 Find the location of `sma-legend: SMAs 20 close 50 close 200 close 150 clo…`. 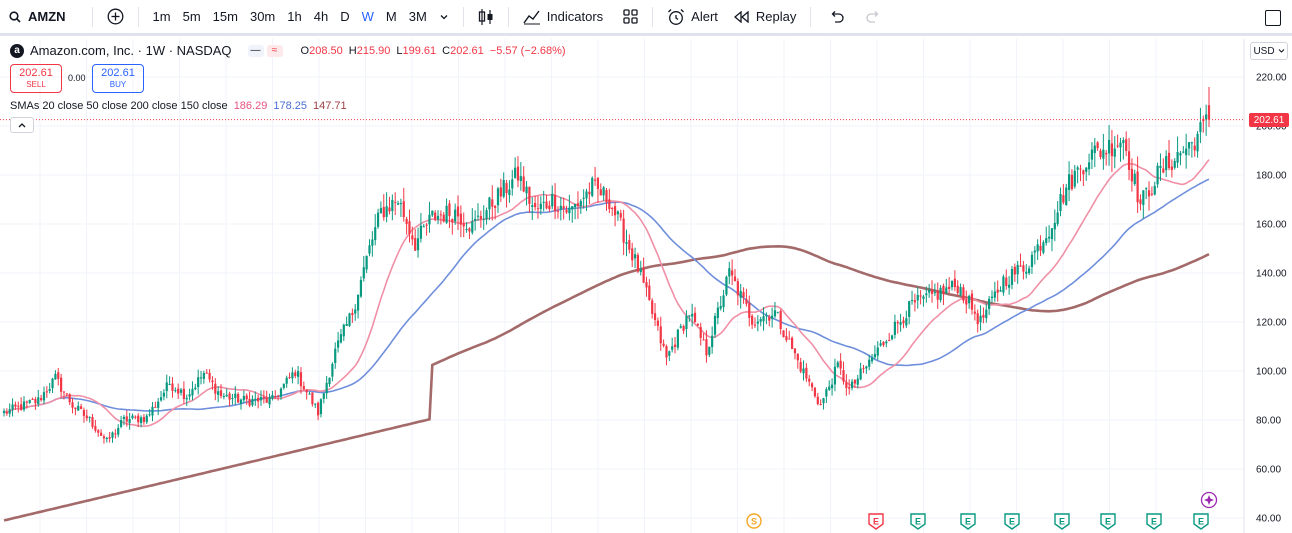

sma-legend: SMAs 20 close 50 close 200 close 150 clo… is located at coordinates (178, 106).